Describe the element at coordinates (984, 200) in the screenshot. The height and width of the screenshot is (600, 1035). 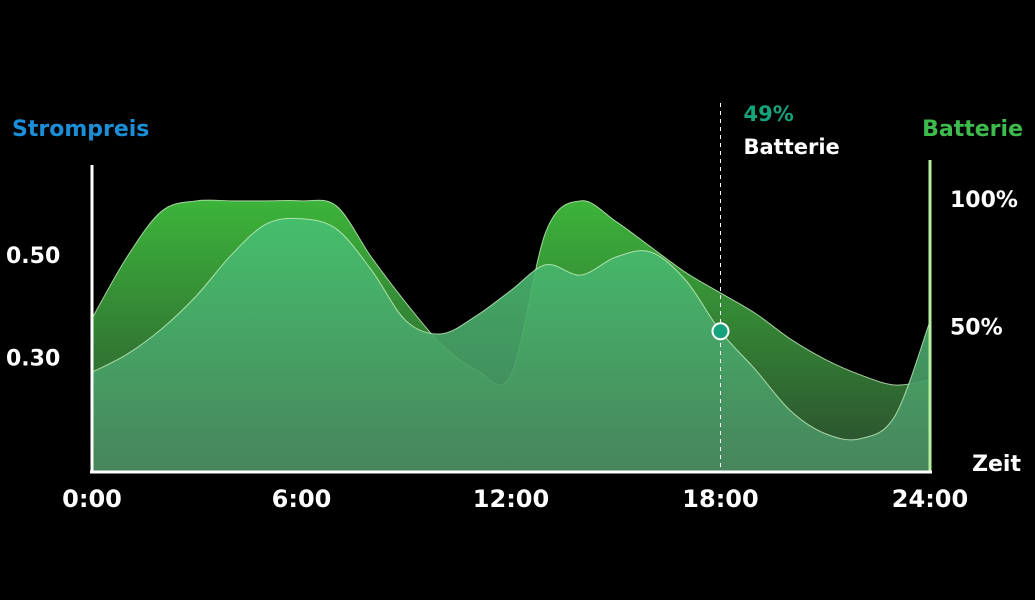
I see `y2-tick-label: 100%` at that location.